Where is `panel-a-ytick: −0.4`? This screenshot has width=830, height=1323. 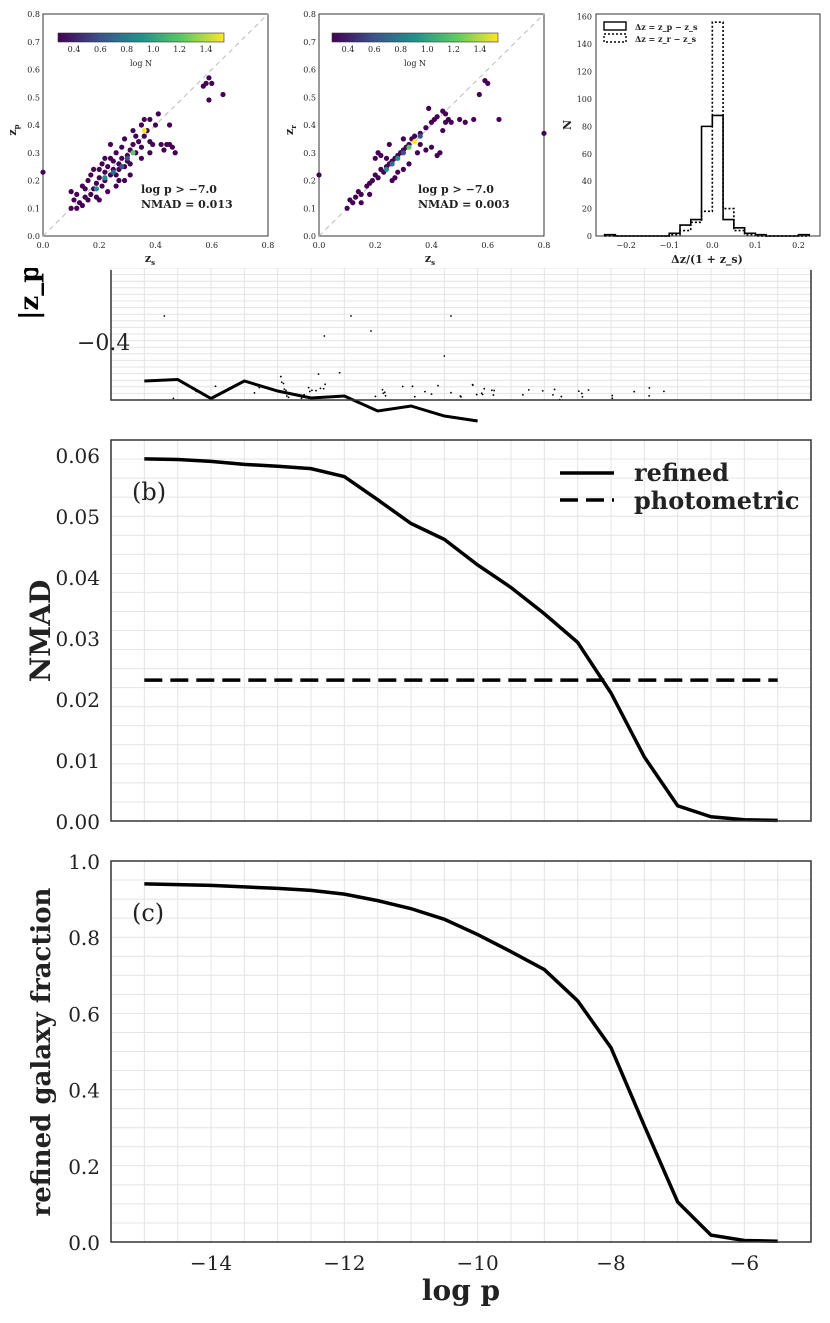
panel-a-ytick: −0.4 is located at coordinates (103, 343).